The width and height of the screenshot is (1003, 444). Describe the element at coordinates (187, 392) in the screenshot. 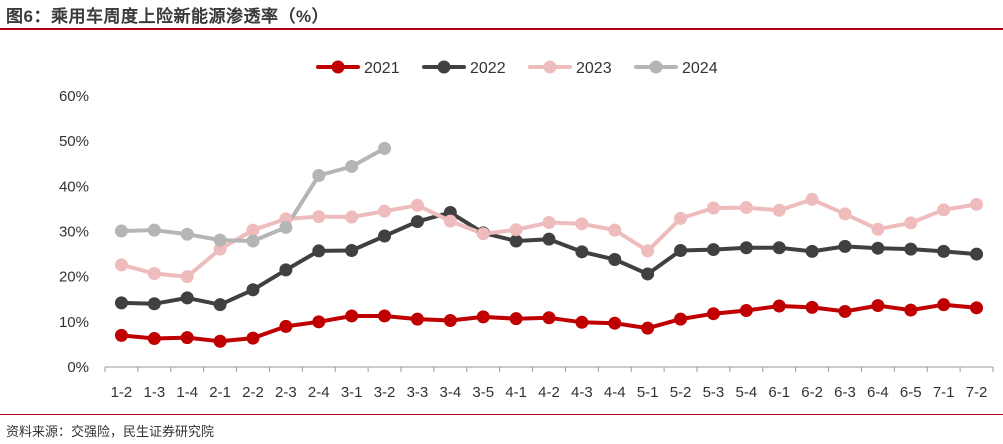

I see `x-tick-label: 1-4` at that location.